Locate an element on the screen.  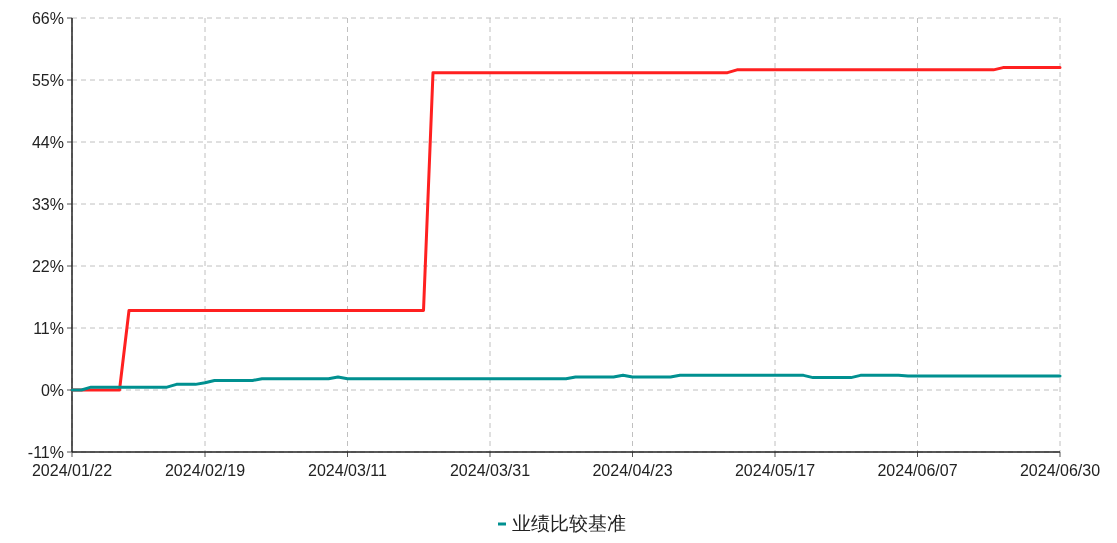
y-tick-label: -11% is located at coordinates (45, 452).